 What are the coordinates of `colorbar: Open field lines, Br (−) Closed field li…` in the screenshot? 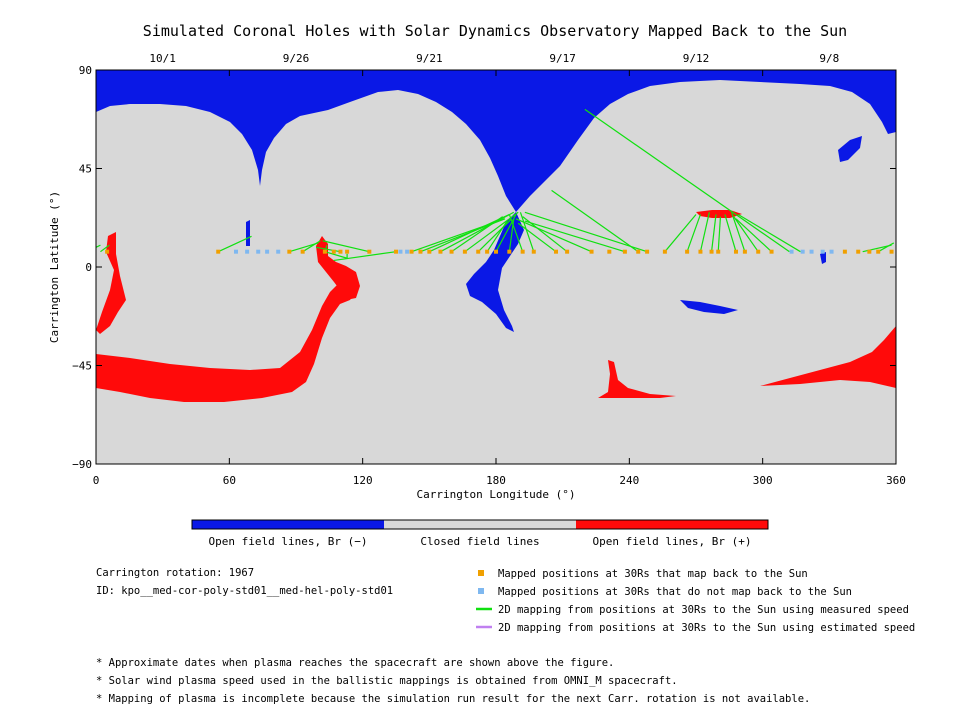 It's located at (480, 533).